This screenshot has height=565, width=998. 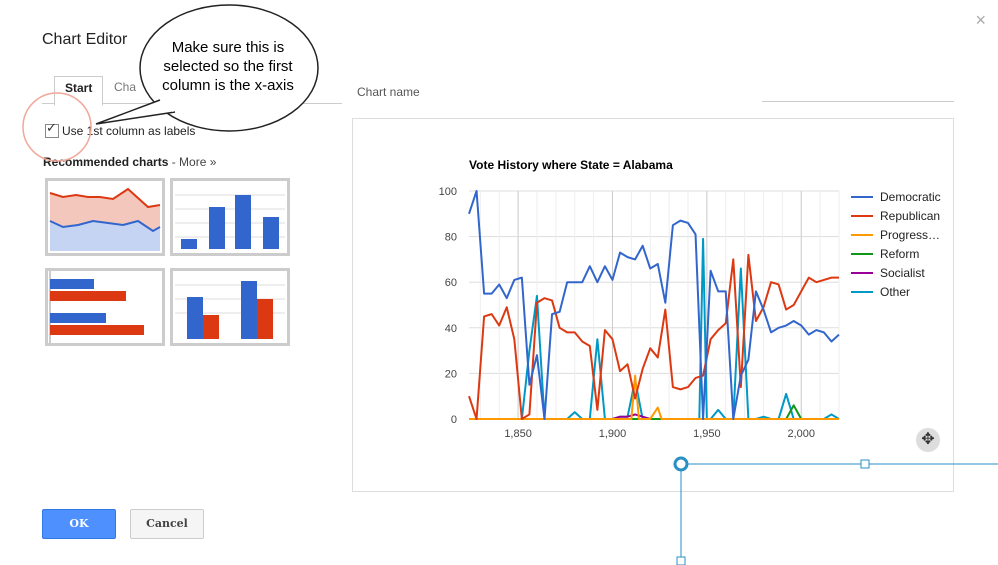 I want to click on legend-label: Other, so click(x=895, y=292).